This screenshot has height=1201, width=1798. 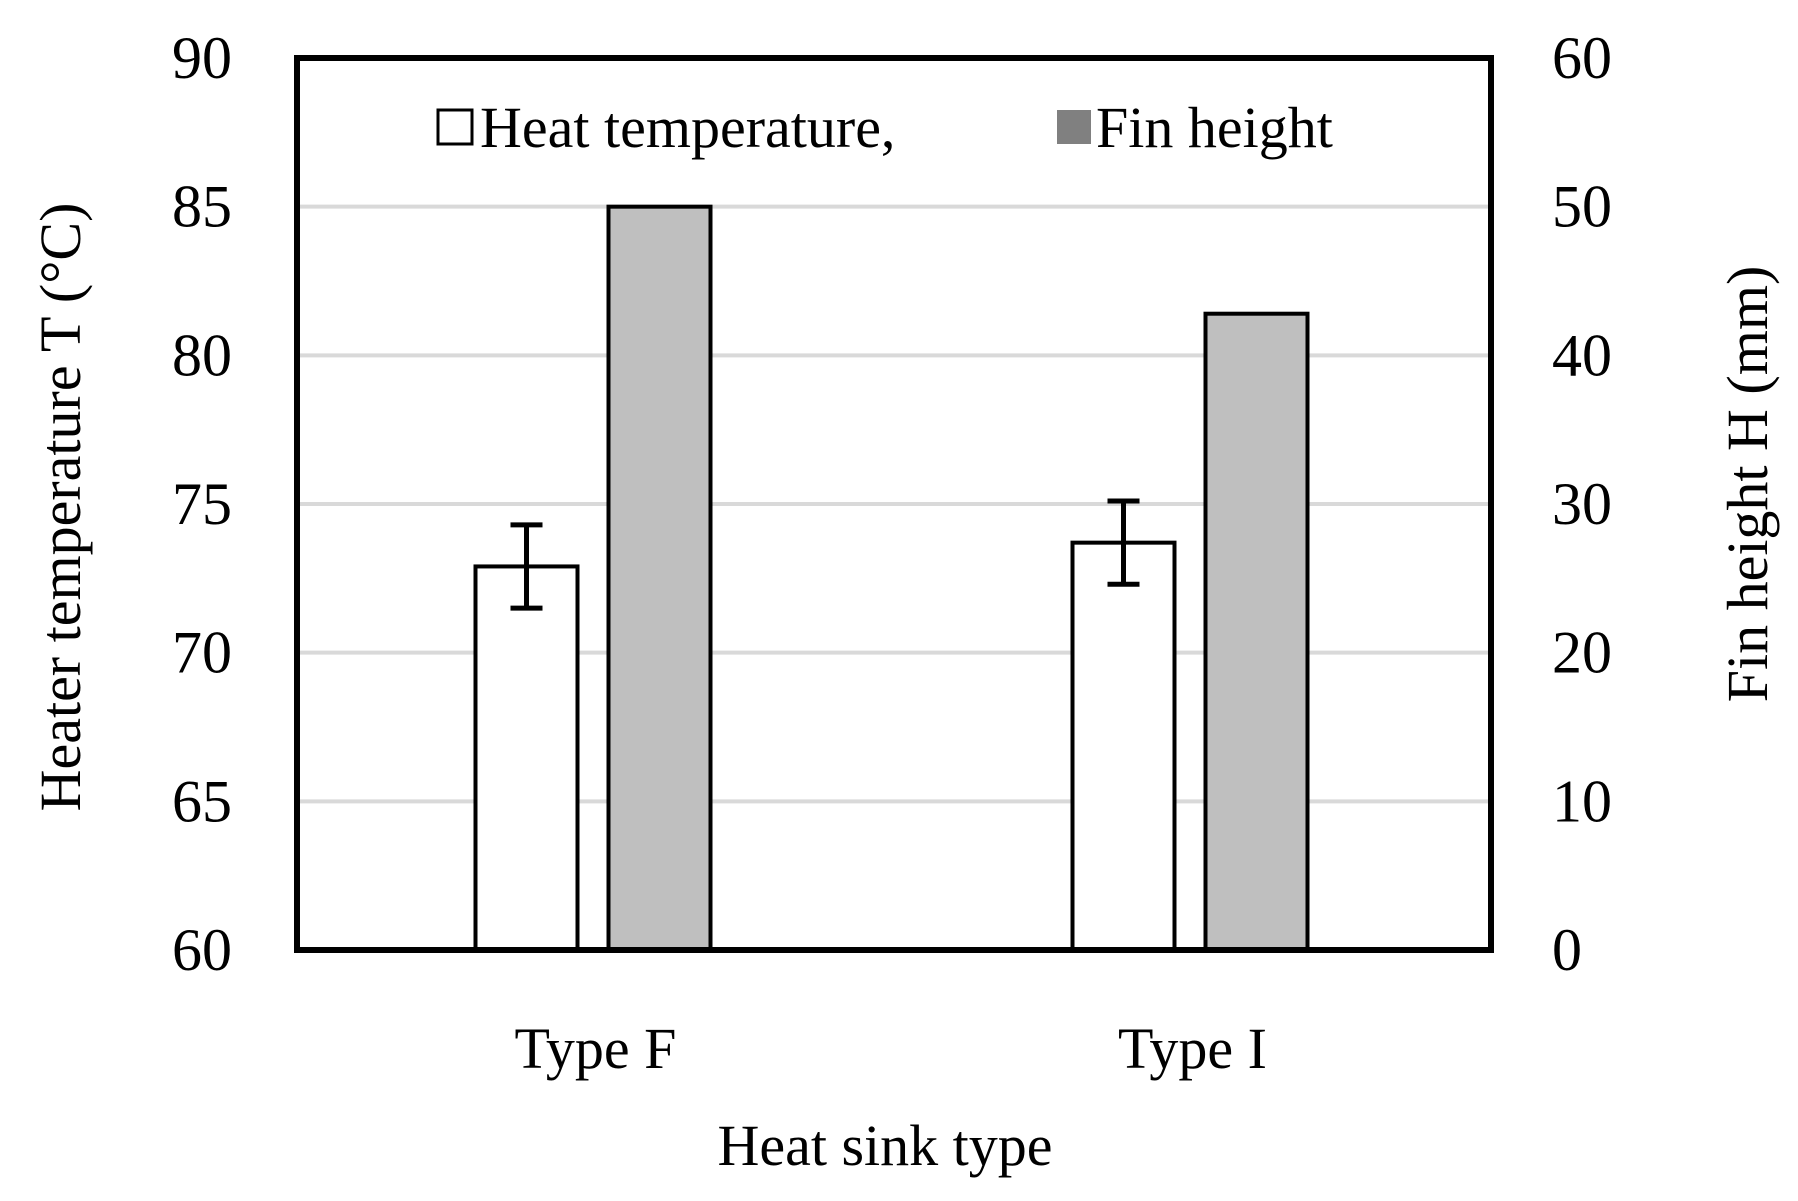 What do you see at coordinates (1582, 355) in the screenshot?
I see `right-tick-label: 40` at bounding box center [1582, 355].